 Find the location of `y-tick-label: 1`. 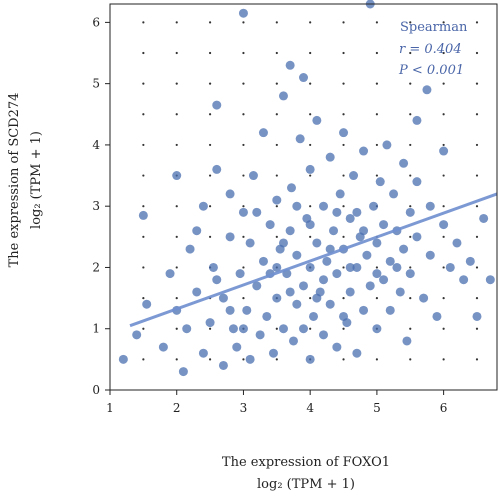

y-tick-label: 1 is located at coordinates (96, 329).